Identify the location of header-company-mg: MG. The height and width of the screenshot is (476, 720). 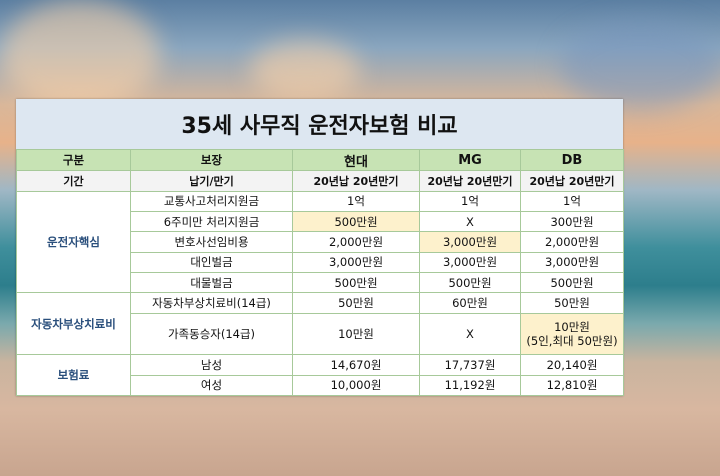
(470, 160).